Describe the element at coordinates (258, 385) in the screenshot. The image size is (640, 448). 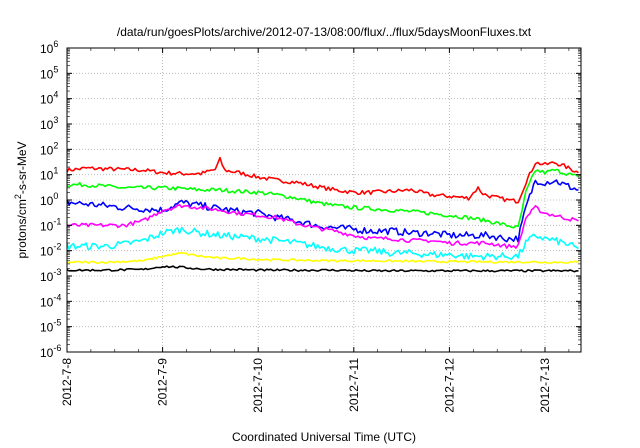
I see `x-tick-label: 2012-7-10` at that location.